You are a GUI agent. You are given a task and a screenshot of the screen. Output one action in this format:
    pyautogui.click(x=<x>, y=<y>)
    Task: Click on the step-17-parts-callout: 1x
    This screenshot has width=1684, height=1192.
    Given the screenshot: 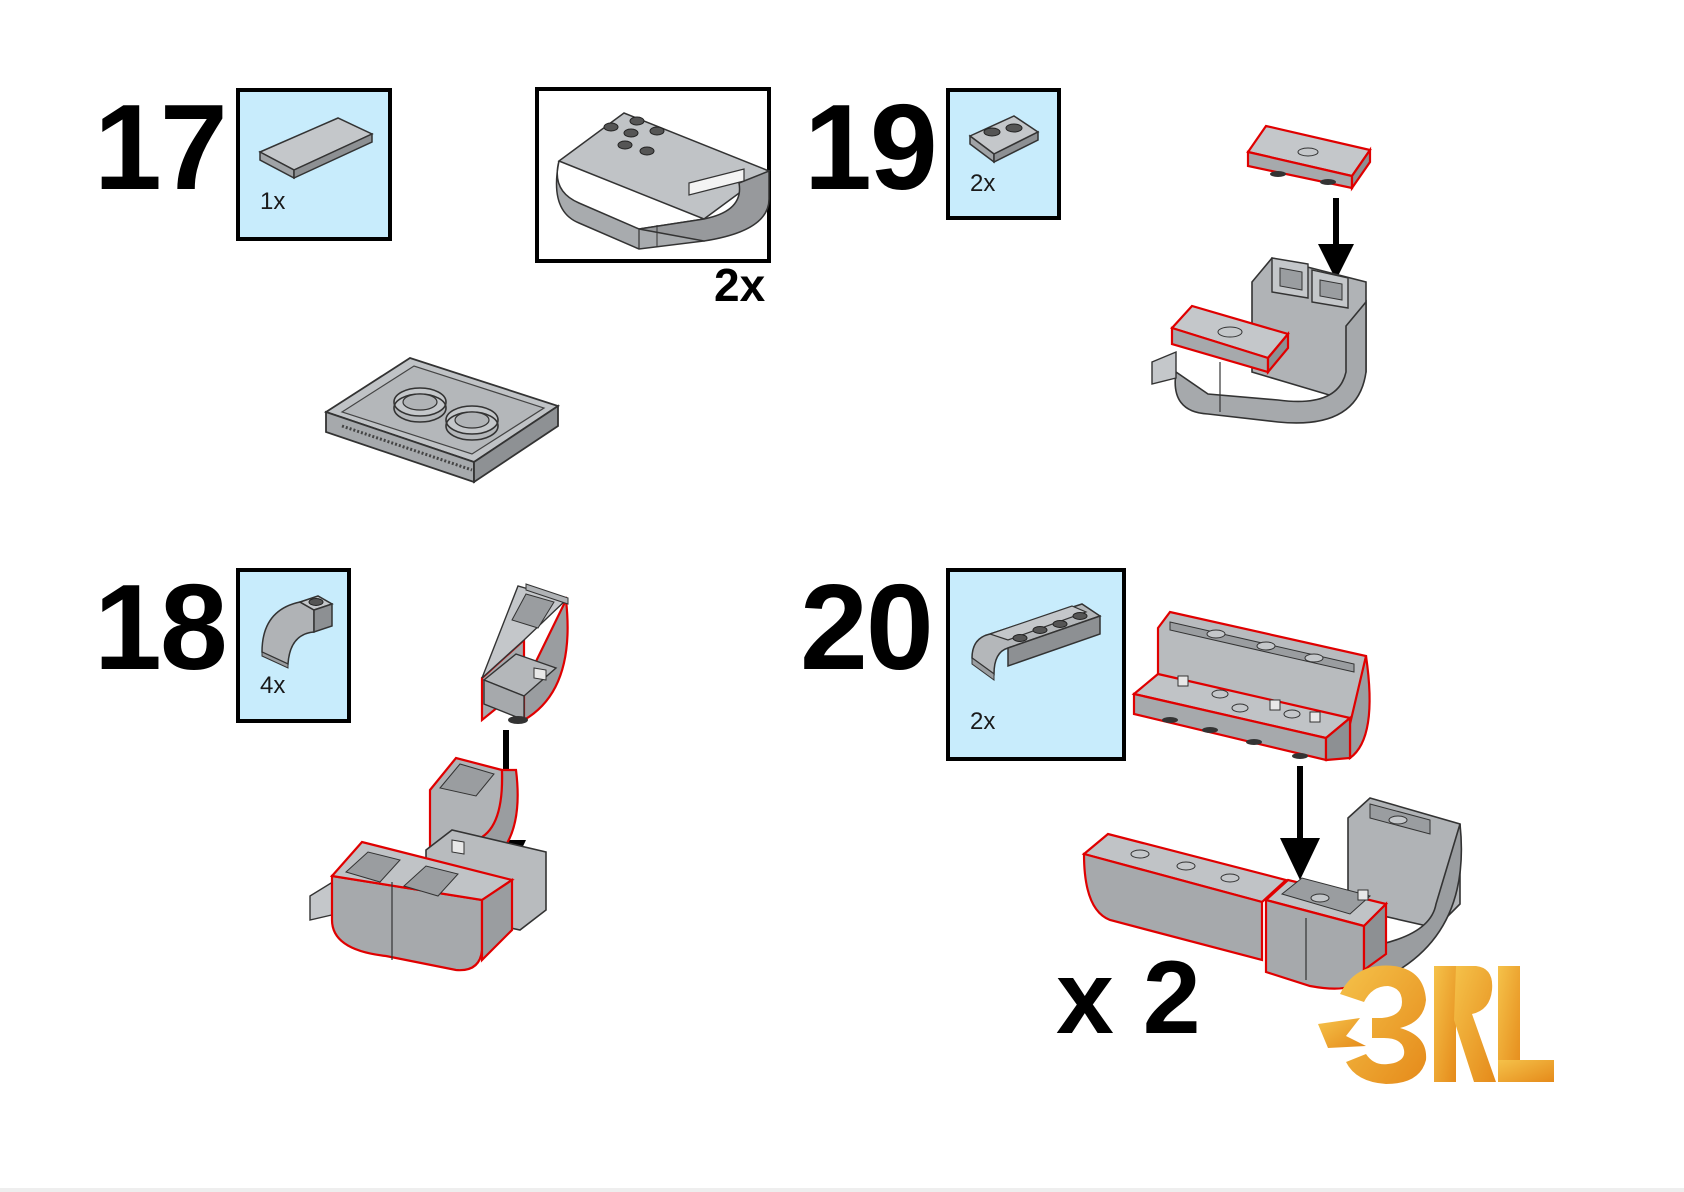 What is the action you would take?
    pyautogui.click(x=314, y=164)
    